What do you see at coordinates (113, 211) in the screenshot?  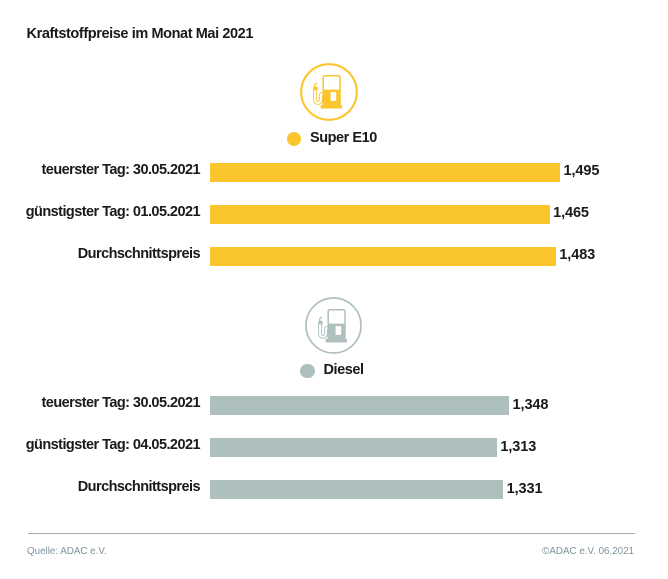 I see `bar-label: günstigster Tag: 01.05.2021` at bounding box center [113, 211].